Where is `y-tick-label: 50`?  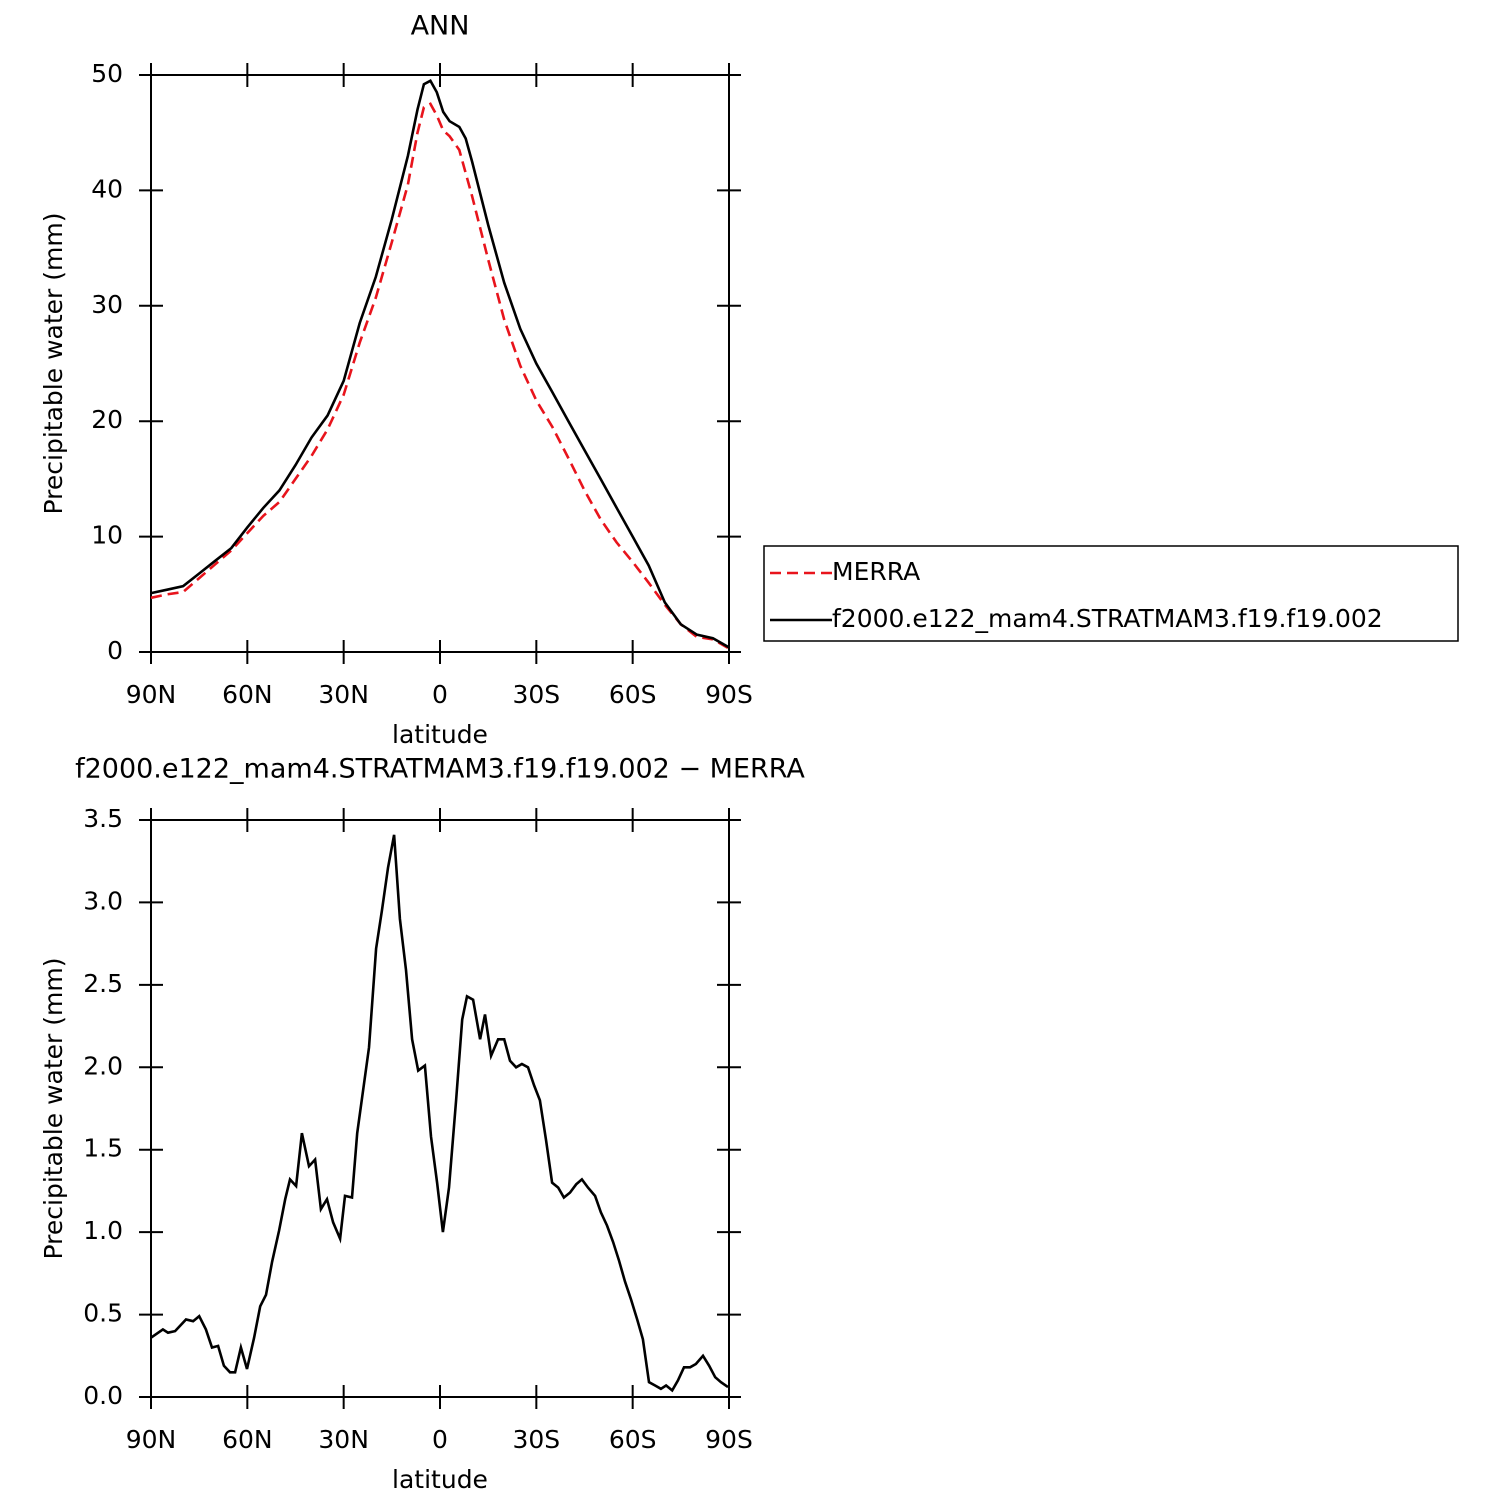 y-tick-label: 50 is located at coordinates (107, 73).